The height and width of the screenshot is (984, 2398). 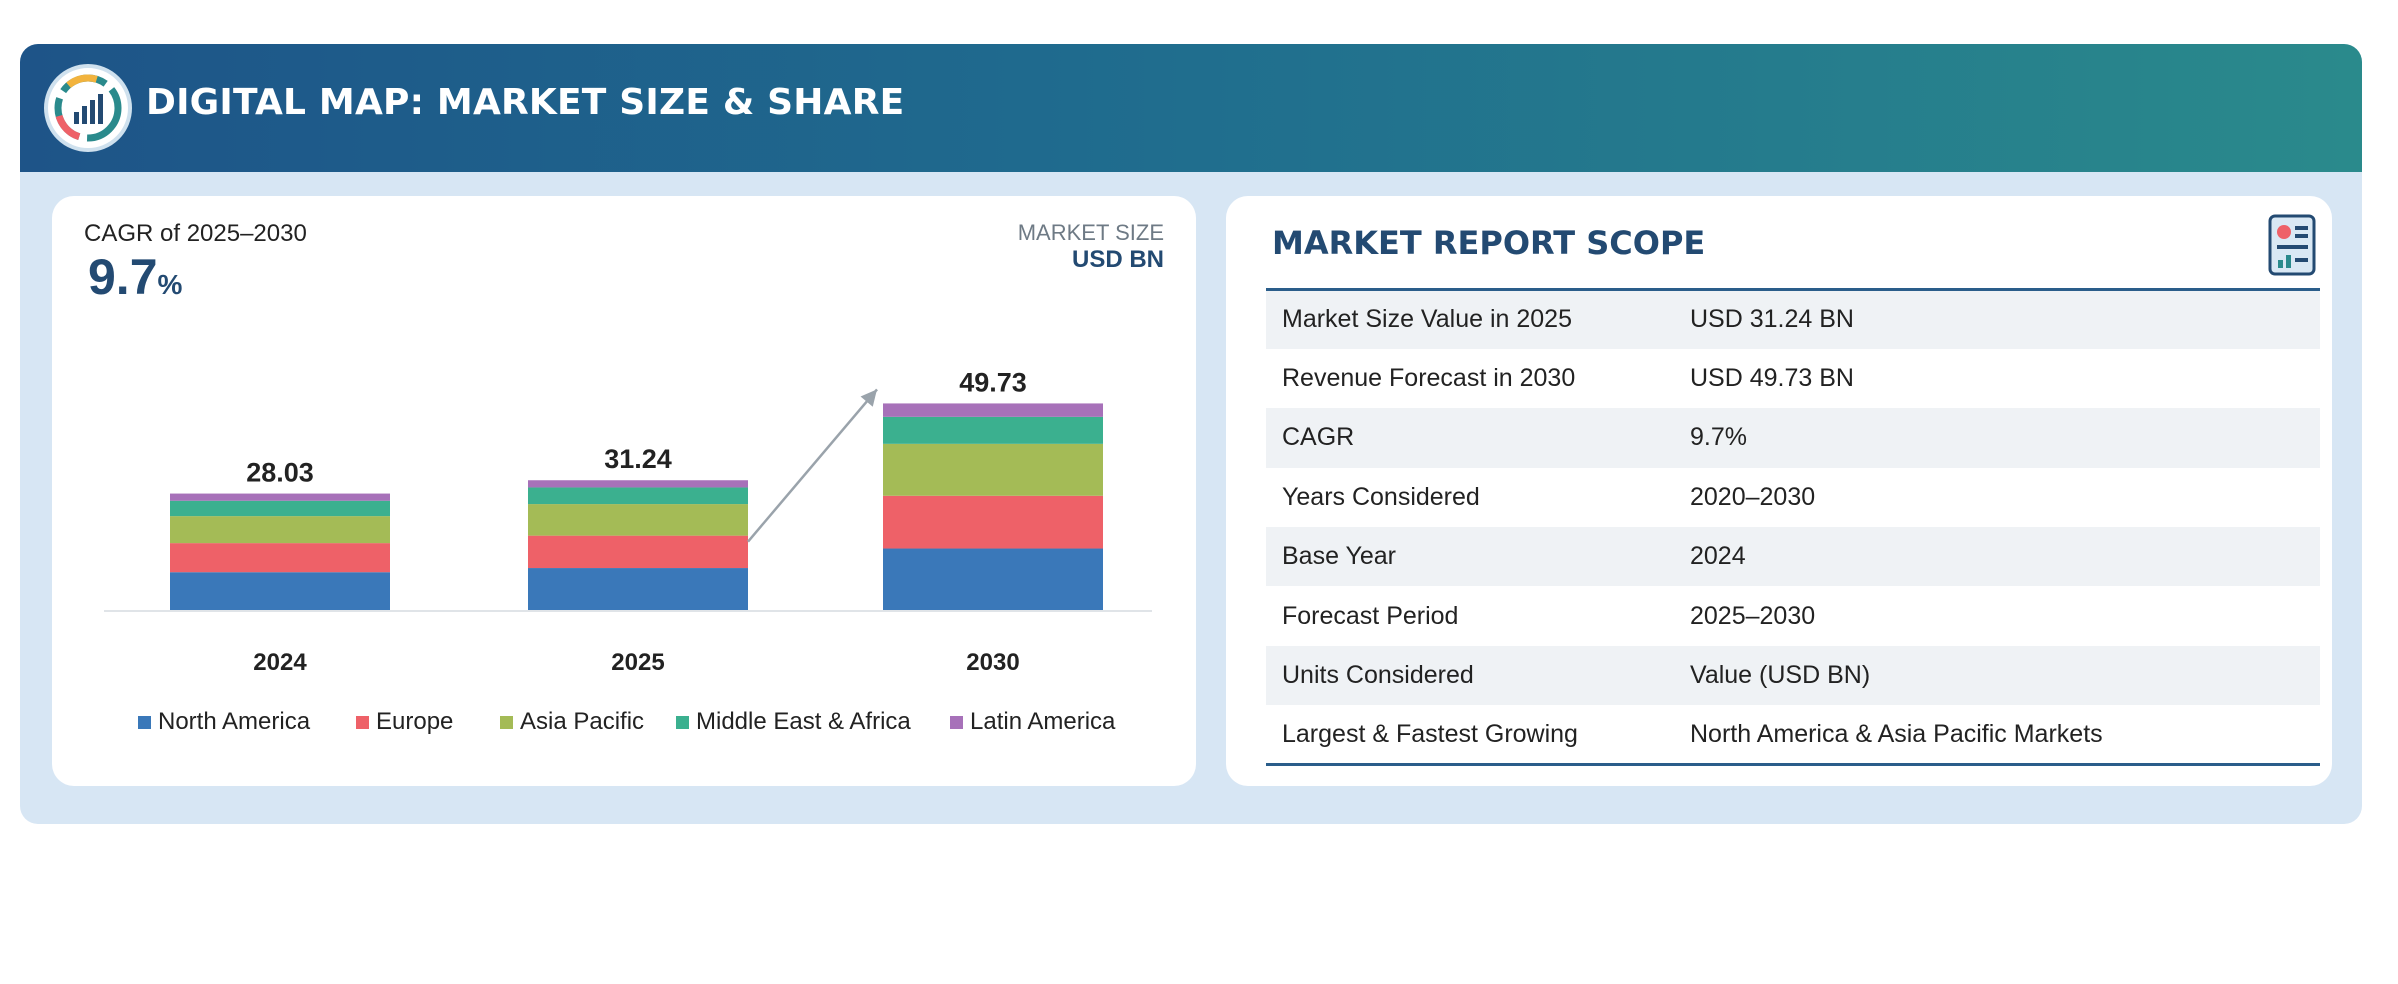 What do you see at coordinates (1370, 615) in the screenshot?
I see `scope-key: Forecast Period` at bounding box center [1370, 615].